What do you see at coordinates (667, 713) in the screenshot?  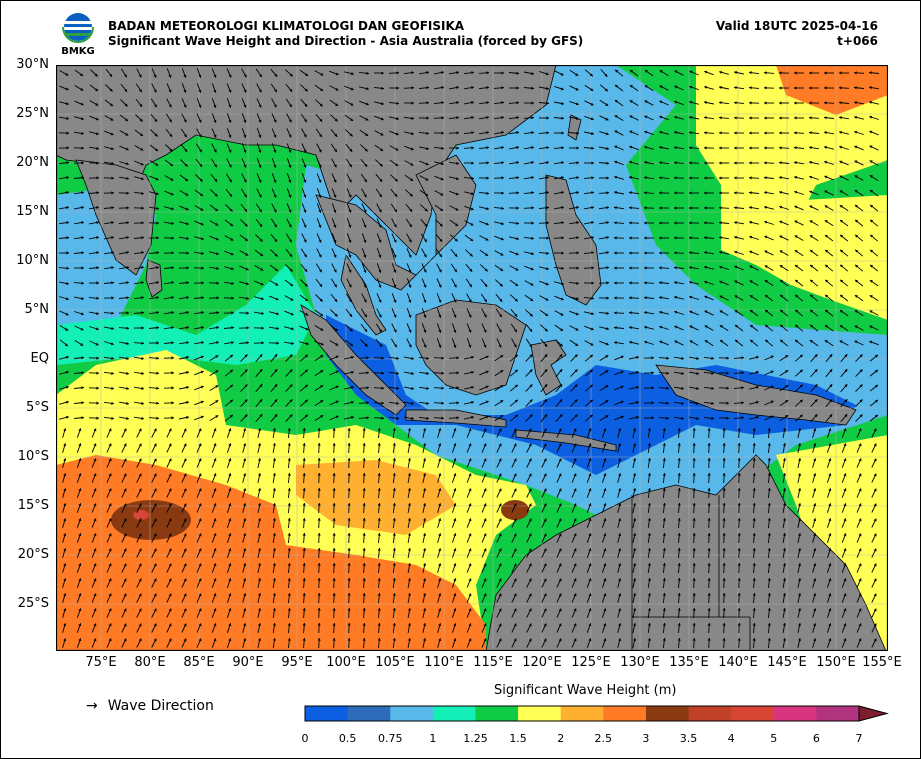 I see `colorbar-cell` at bounding box center [667, 713].